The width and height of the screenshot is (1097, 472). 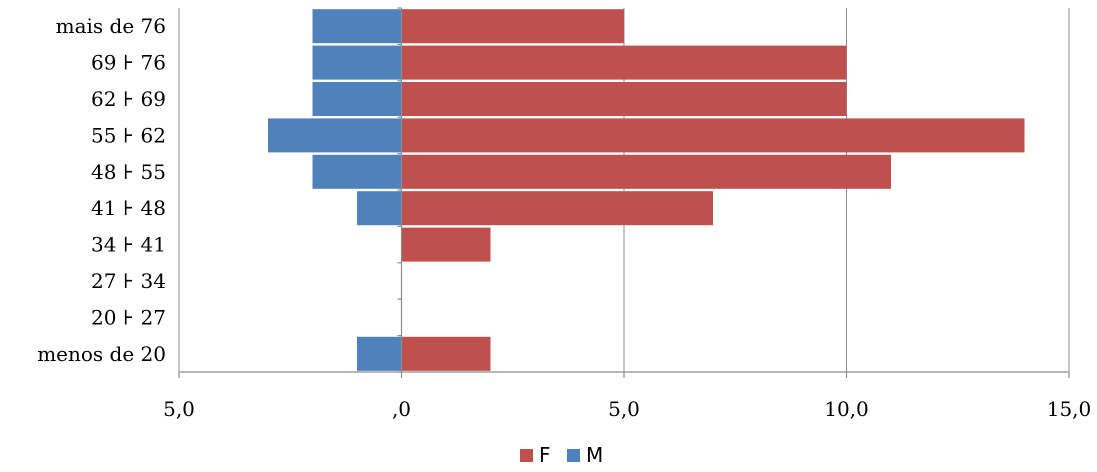 What do you see at coordinates (401, 409) in the screenshot?
I see `x-tick-label: ,0` at bounding box center [401, 409].